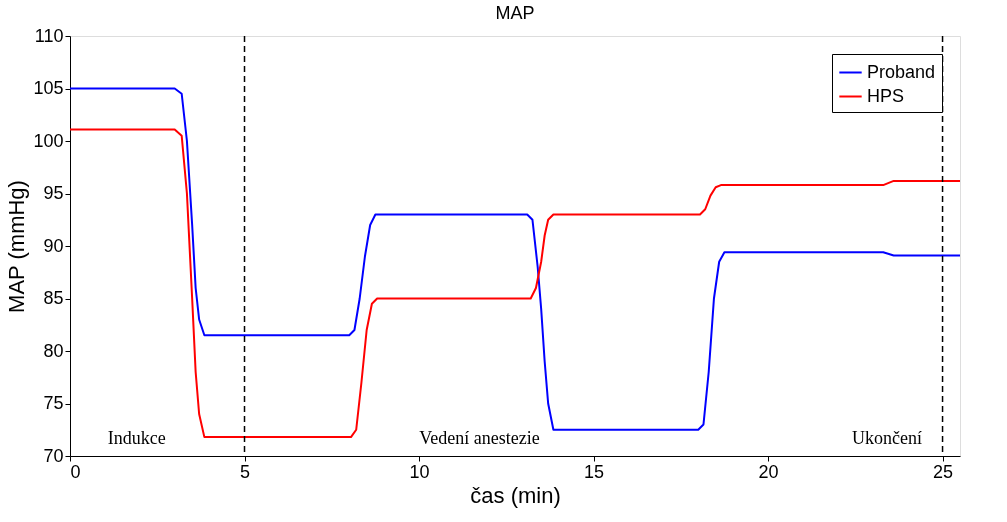  What do you see at coordinates (515, 13) in the screenshot?
I see `chart-title: MAP` at bounding box center [515, 13].